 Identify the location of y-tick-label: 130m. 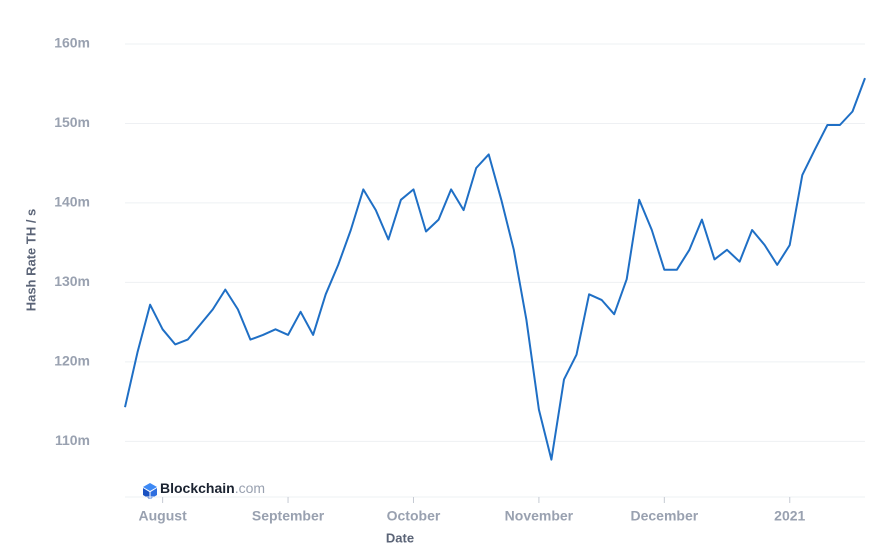
(72, 281).